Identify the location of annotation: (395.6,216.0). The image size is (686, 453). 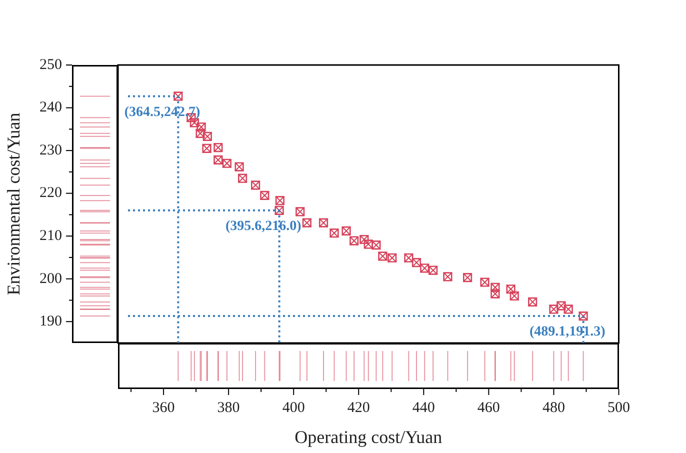
(263, 226).